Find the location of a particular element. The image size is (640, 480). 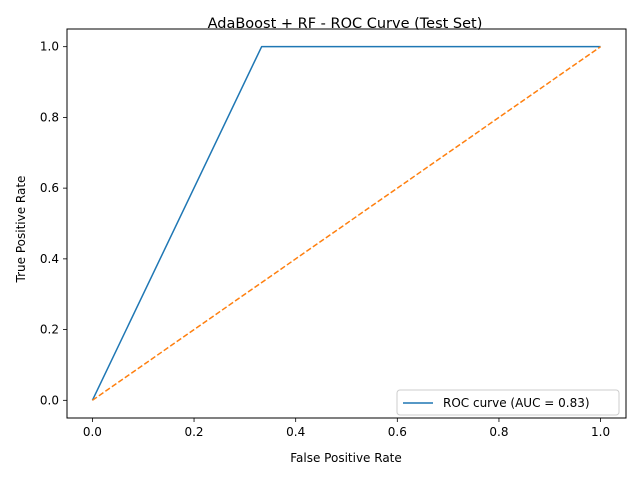

y-tick-label: 1.0 is located at coordinates (49, 47).